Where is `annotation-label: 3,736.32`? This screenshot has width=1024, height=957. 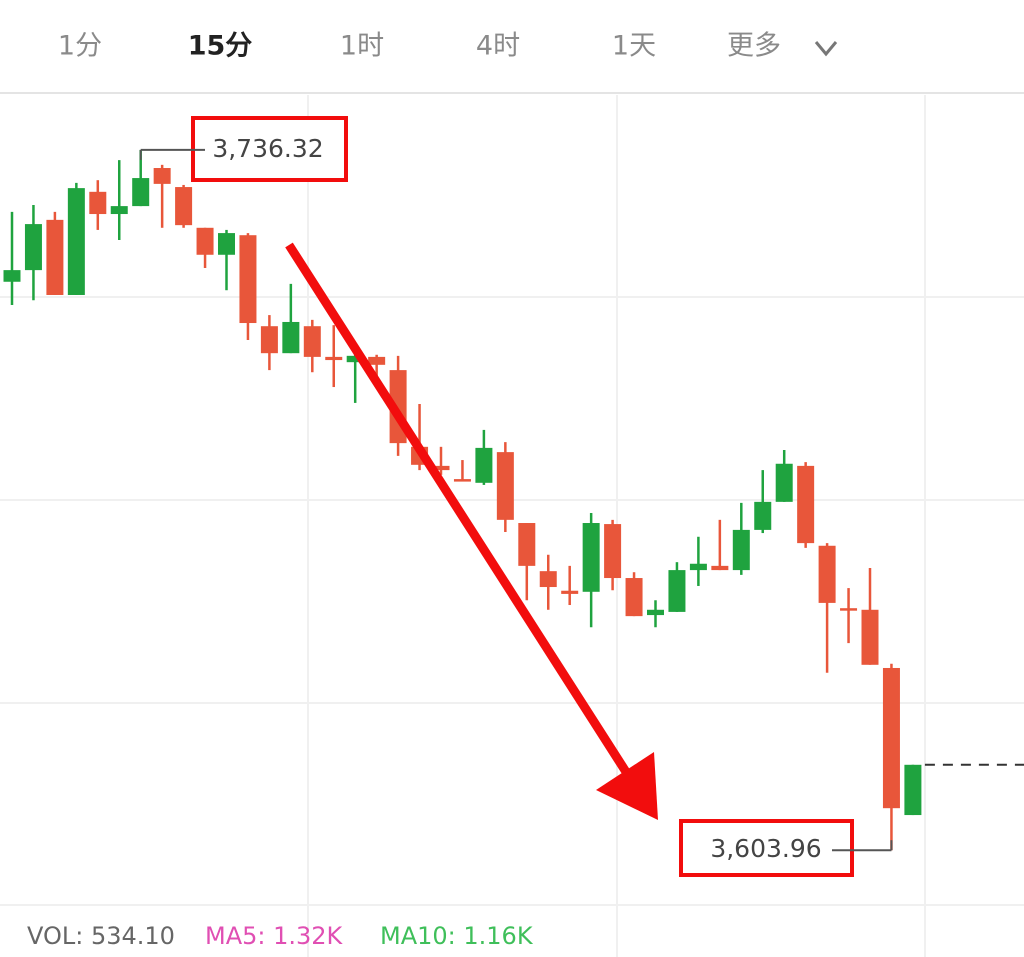
annotation-label: 3,736.32 is located at coordinates (267, 148).